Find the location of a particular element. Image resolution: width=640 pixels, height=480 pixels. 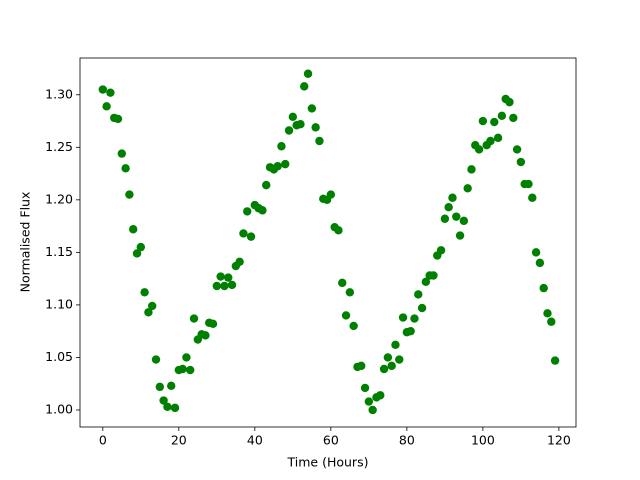

y-tick-label: 1.25 is located at coordinates (59, 146).